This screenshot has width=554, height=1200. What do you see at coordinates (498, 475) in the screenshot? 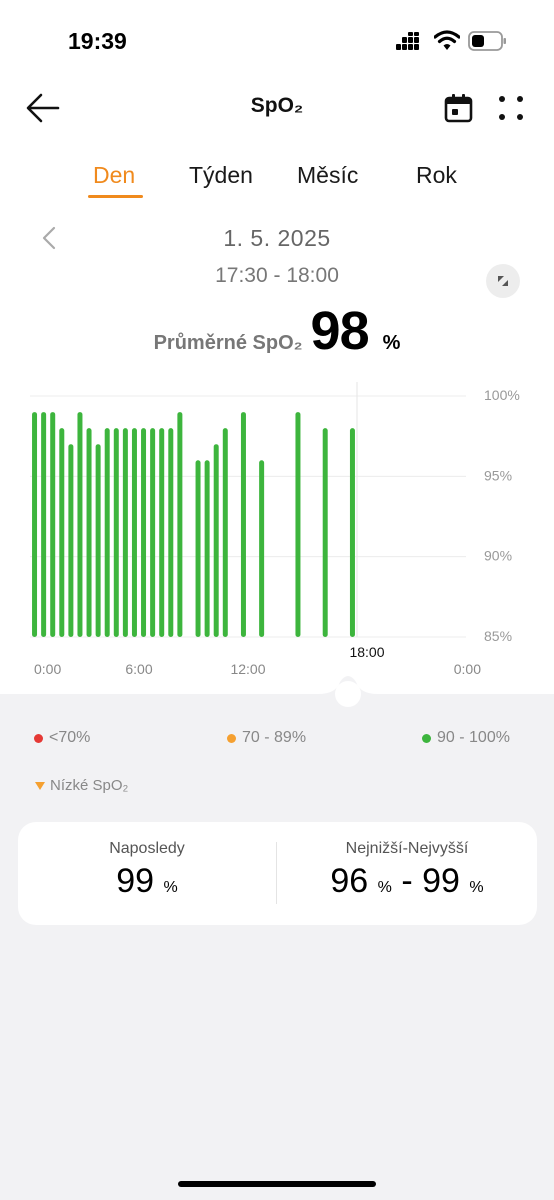
I see `y-tick-label: 95%` at bounding box center [498, 475].